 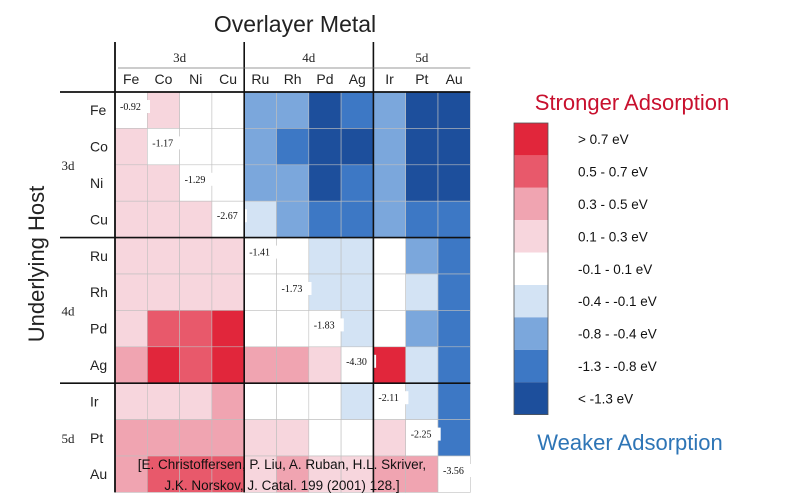 What do you see at coordinates (227, 216) in the screenshot?
I see `diagonal-value-label: -2.67` at bounding box center [227, 216].